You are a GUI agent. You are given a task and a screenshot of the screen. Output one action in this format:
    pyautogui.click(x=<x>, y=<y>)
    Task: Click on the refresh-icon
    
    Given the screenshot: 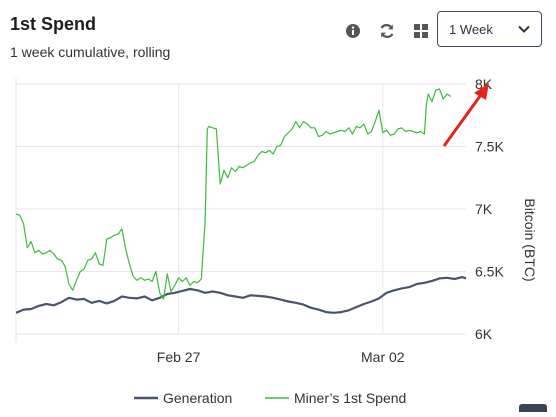 What is the action you would take?
    pyautogui.click(x=387, y=31)
    